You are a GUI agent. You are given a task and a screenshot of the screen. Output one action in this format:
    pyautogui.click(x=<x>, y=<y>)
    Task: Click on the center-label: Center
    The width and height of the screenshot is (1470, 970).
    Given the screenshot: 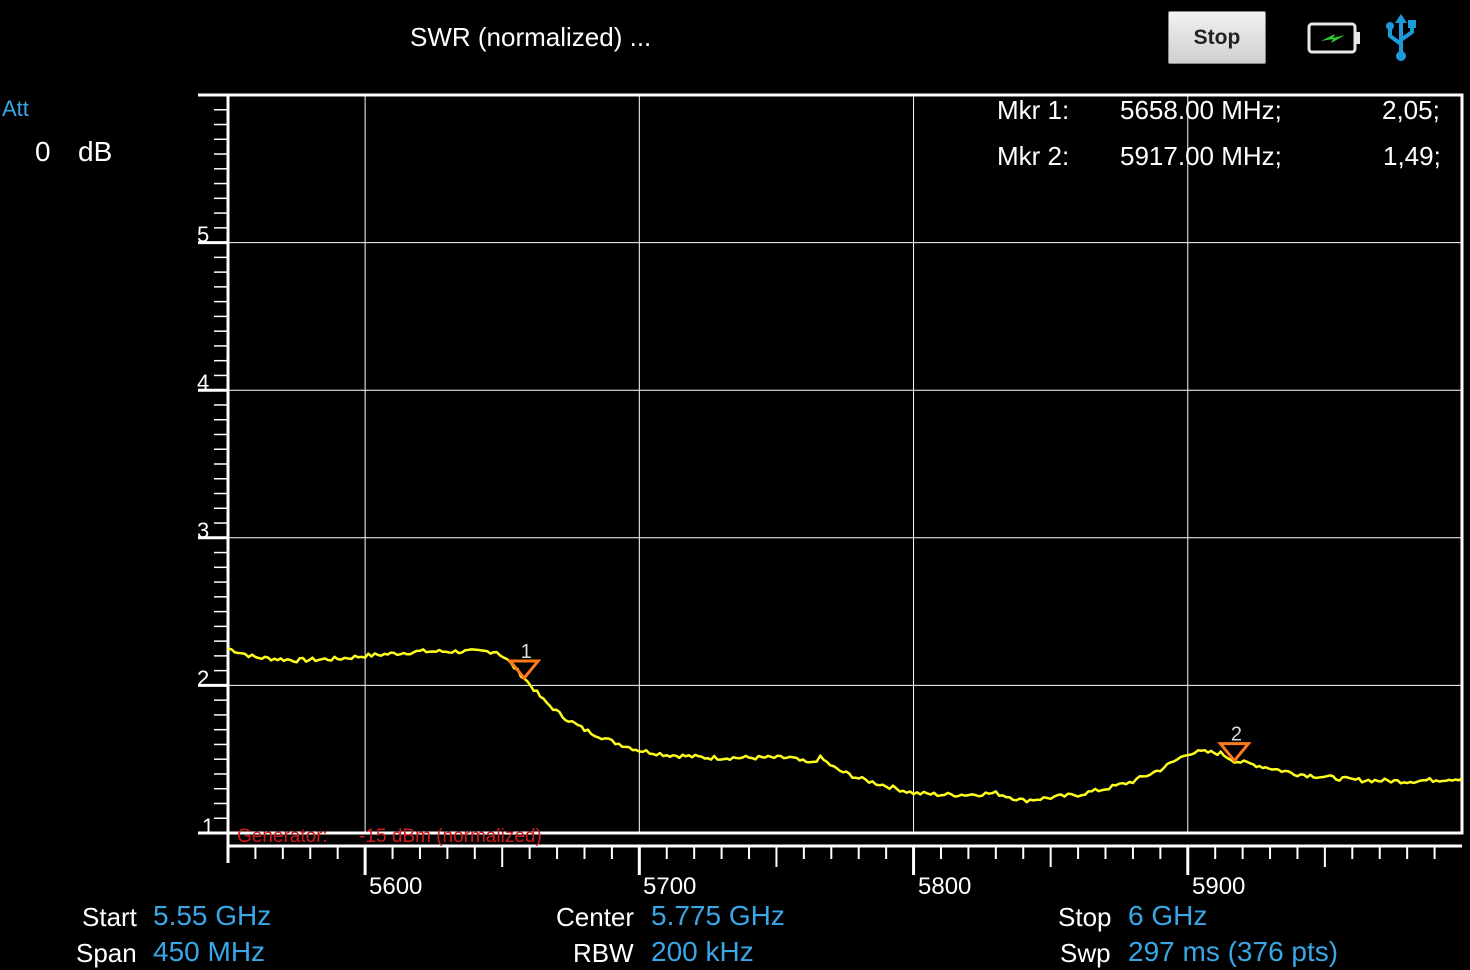 What is the action you would take?
    pyautogui.click(x=595, y=917)
    